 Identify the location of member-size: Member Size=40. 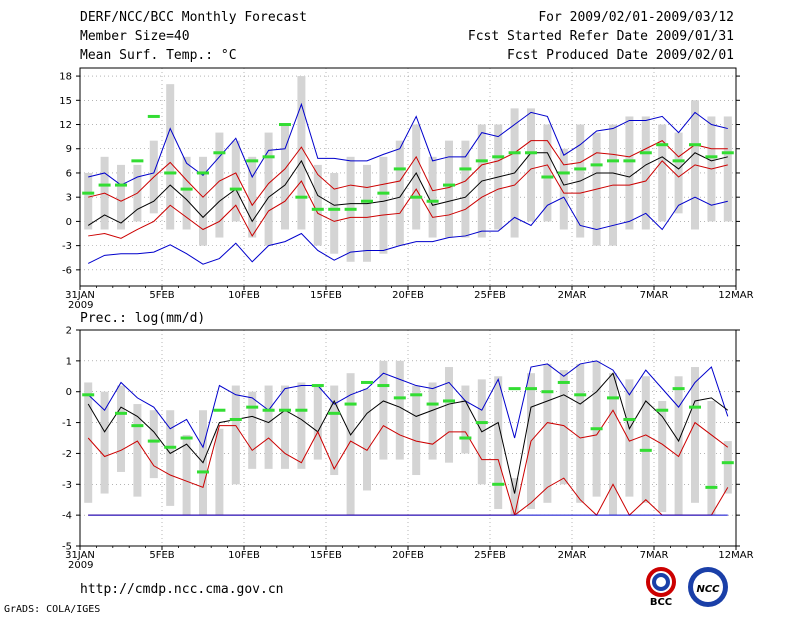
(135, 36).